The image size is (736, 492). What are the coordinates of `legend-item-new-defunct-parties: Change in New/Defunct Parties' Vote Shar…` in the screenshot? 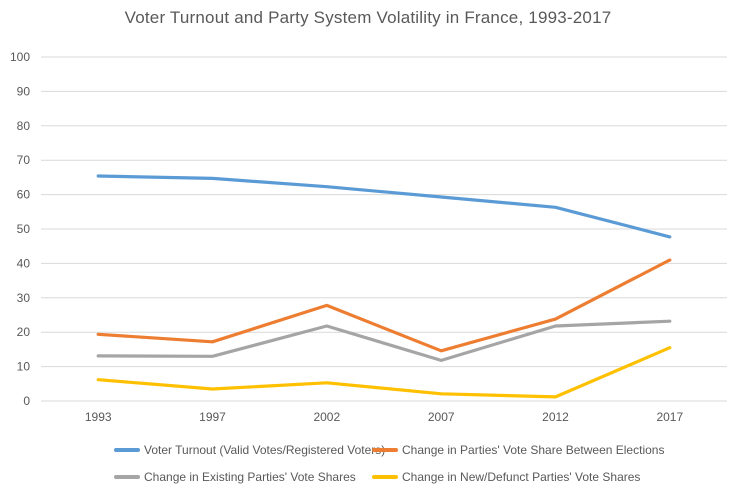 It's located at (506, 477).